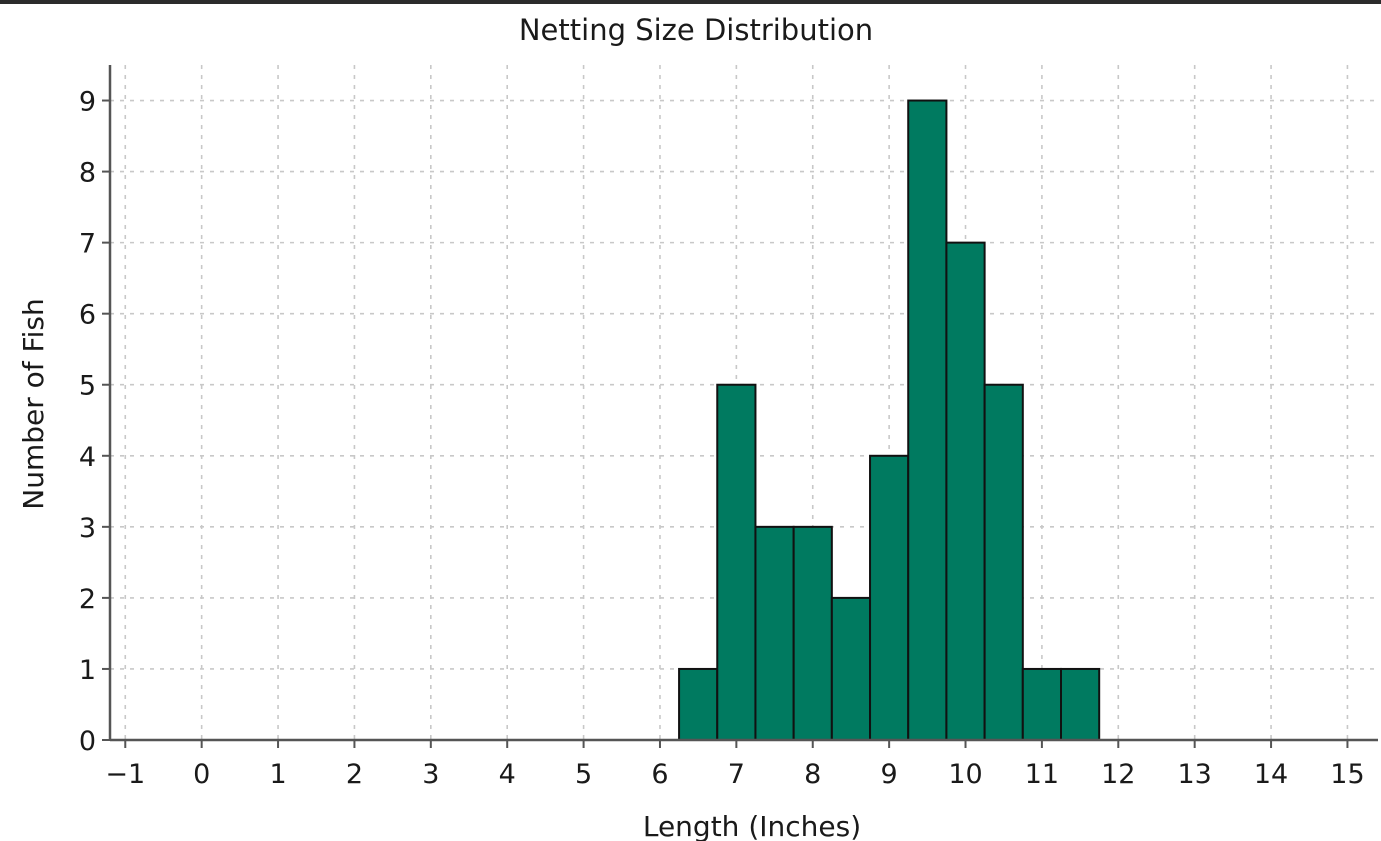 The width and height of the screenshot is (1381, 841). Describe the element at coordinates (965, 774) in the screenshot. I see `x-tick-label: 10` at that location.